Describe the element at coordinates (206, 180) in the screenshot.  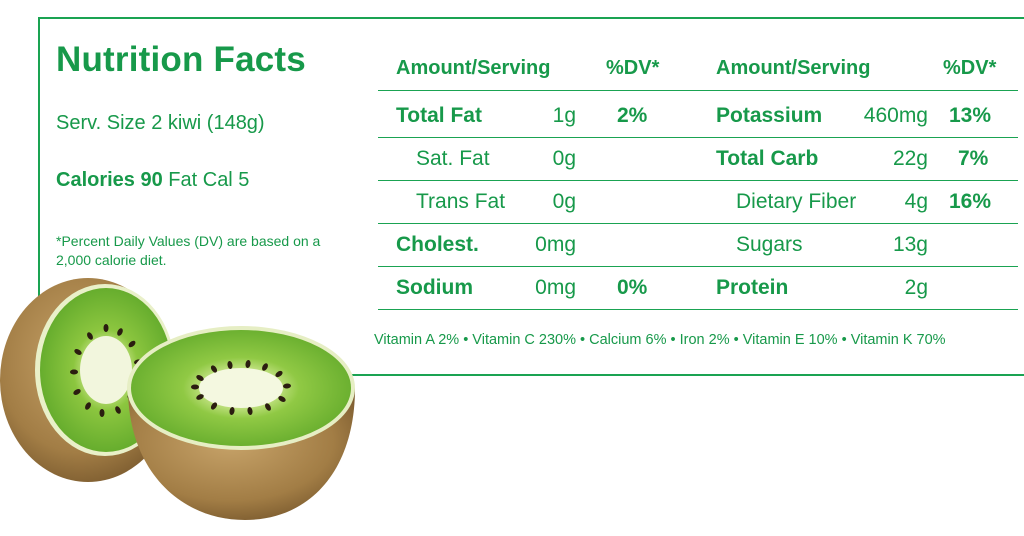
I see `fat-calories: Fat Cal 5` at that location.